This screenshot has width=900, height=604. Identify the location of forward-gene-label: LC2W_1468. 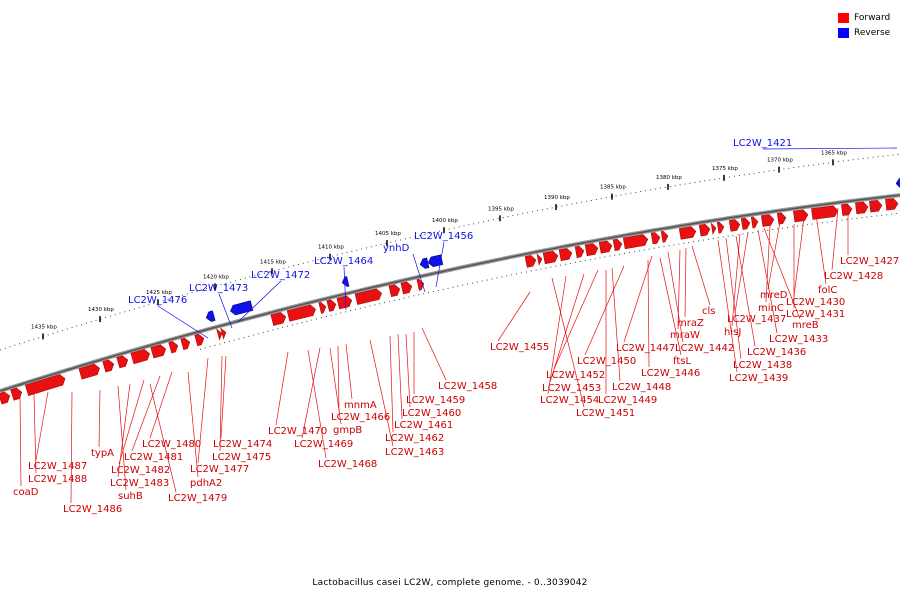
(347, 464).